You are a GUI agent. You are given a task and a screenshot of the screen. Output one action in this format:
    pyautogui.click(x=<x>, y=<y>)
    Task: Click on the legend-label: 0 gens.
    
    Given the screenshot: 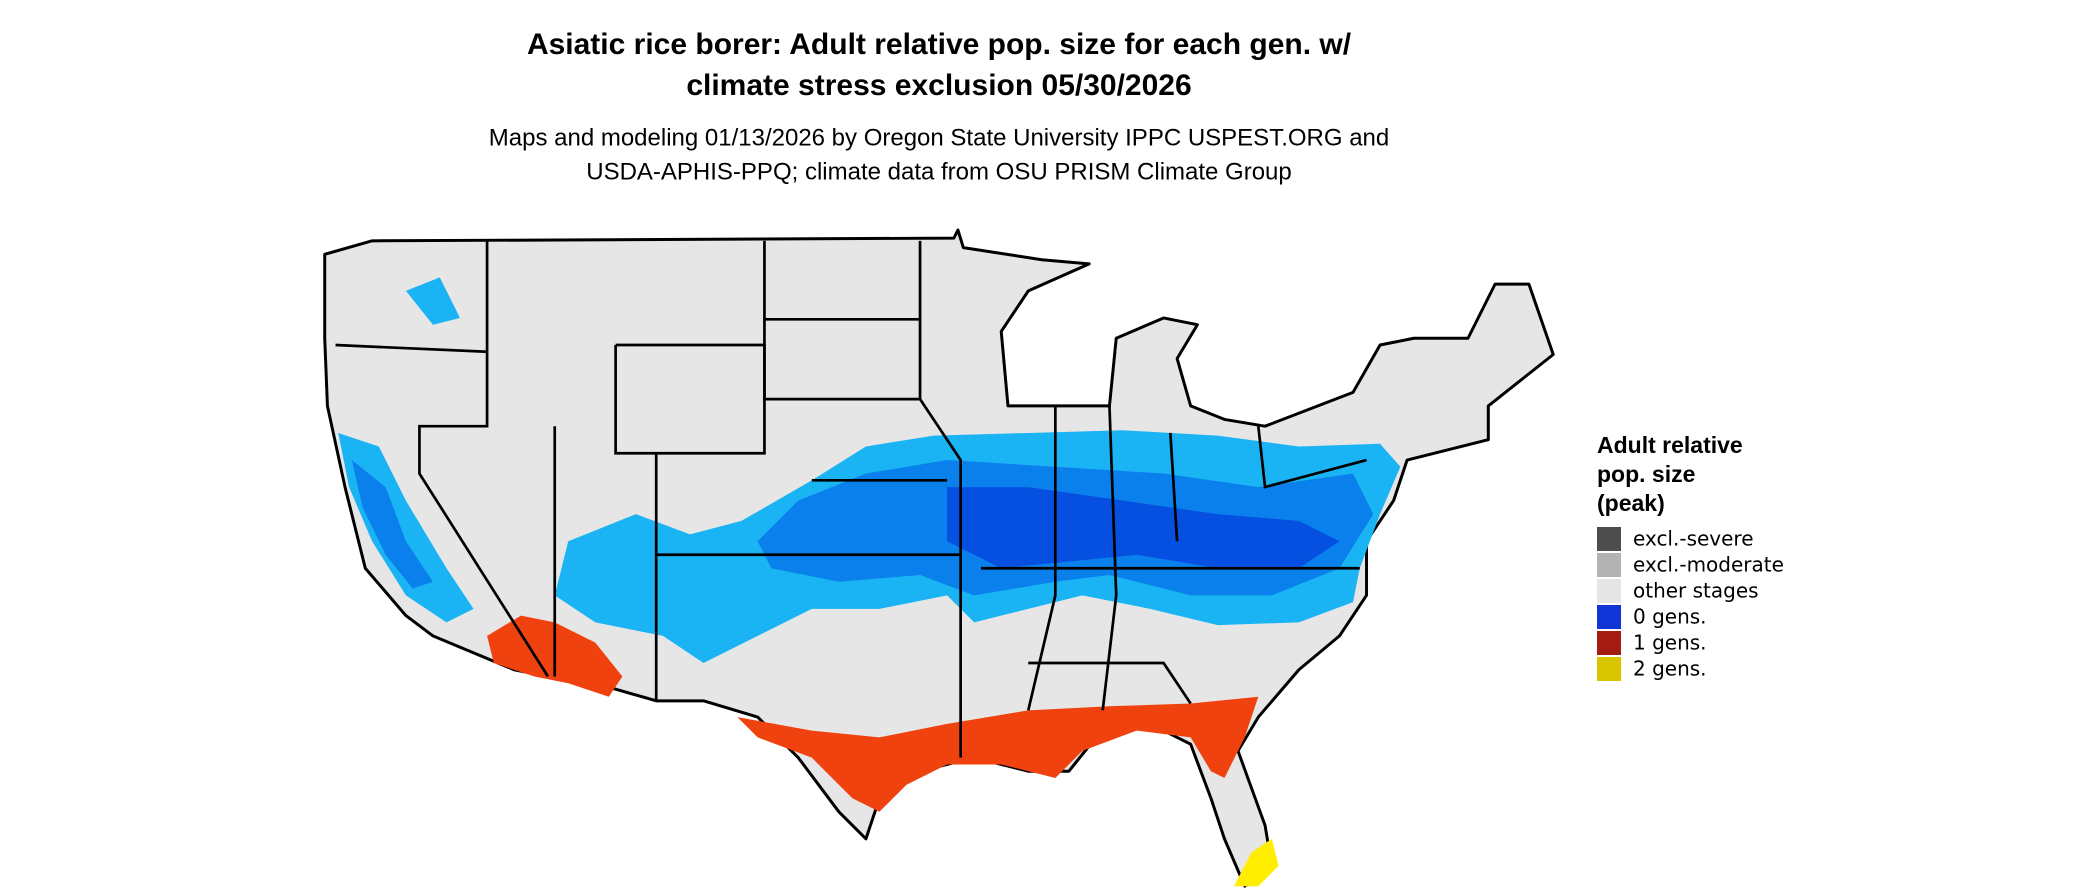 What is the action you would take?
    pyautogui.click(x=1670, y=617)
    